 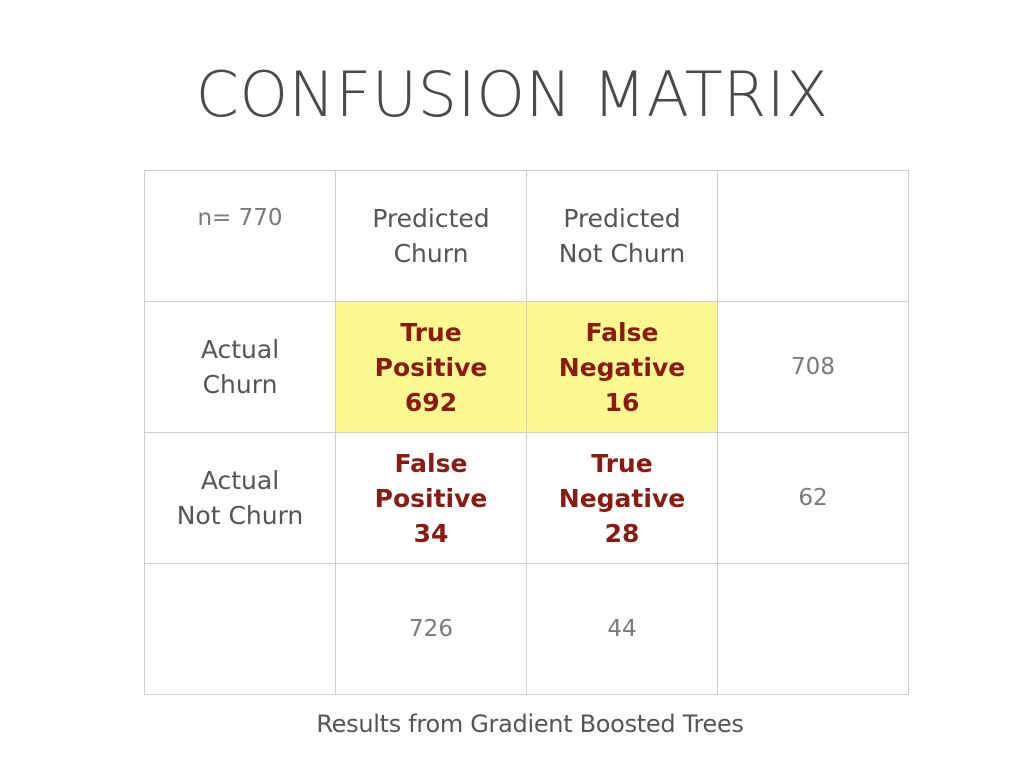 What do you see at coordinates (622, 236) in the screenshot?
I see `col-header-predicted-not-churn: Predicted Not Churn` at bounding box center [622, 236].